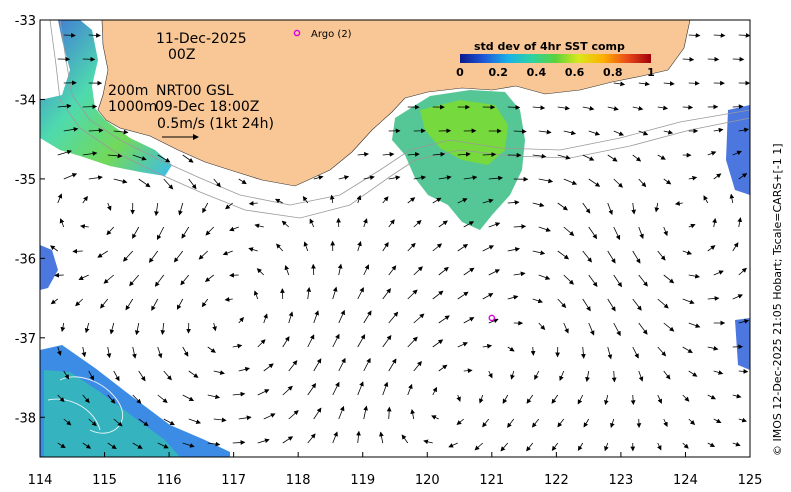  What do you see at coordinates (112, 413) in the screenshot?
I see `sst-patch-southwest-core` at bounding box center [112, 413].